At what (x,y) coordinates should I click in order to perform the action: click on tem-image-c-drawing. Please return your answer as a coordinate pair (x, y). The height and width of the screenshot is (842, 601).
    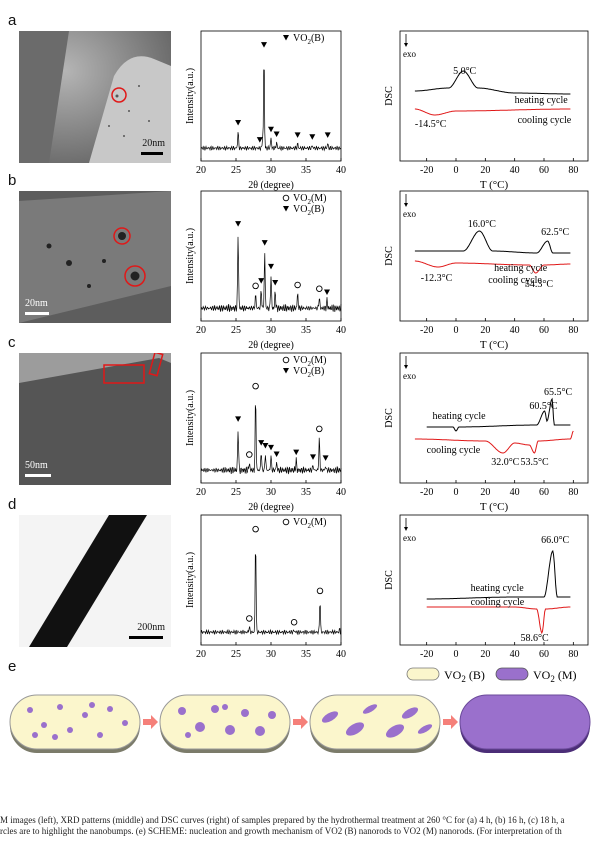
    Looking at the image, I should click on (95, 419).